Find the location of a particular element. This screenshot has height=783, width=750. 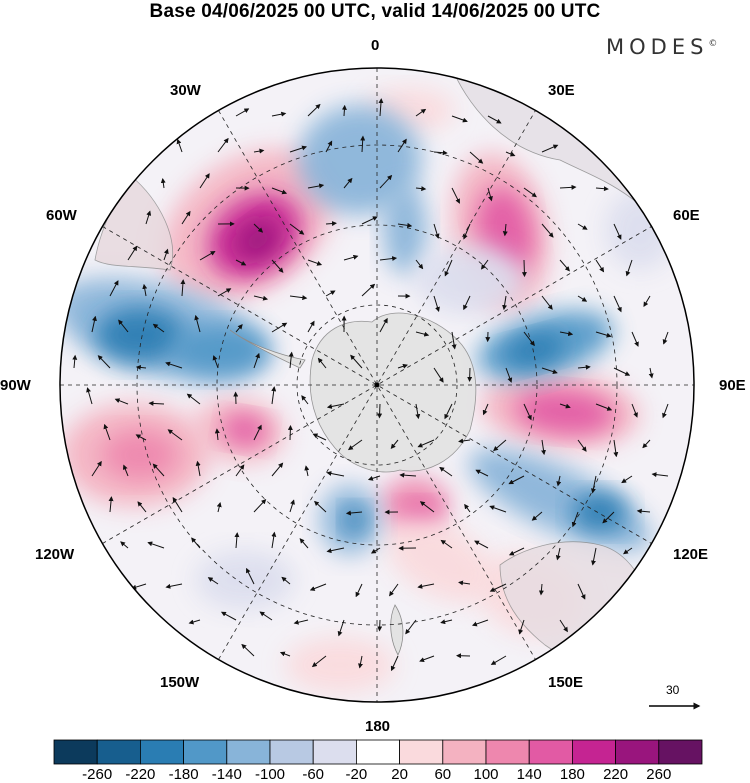

colorbar is located at coordinates (378, 752).